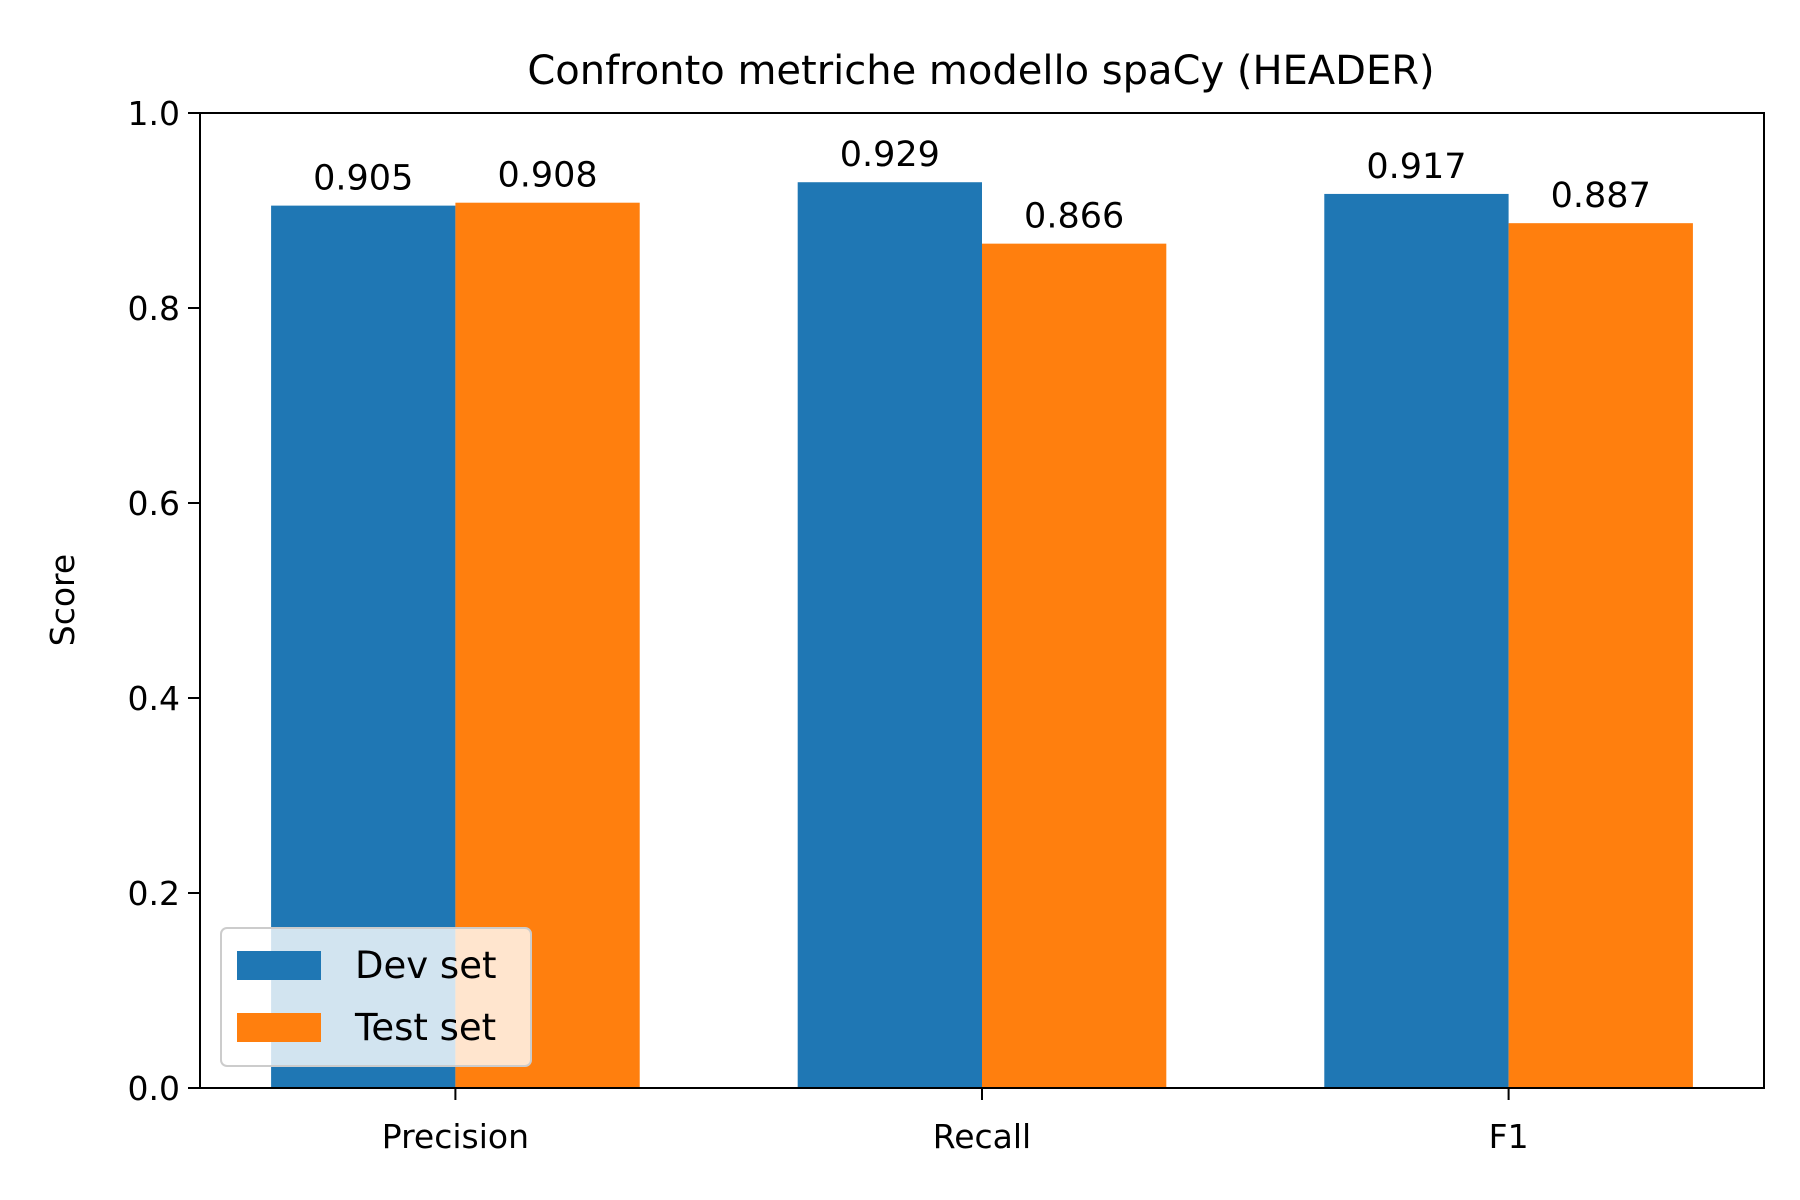 The width and height of the screenshot is (1800, 1200). I want to click on y-tick-label: 0.0, so click(154, 1088).